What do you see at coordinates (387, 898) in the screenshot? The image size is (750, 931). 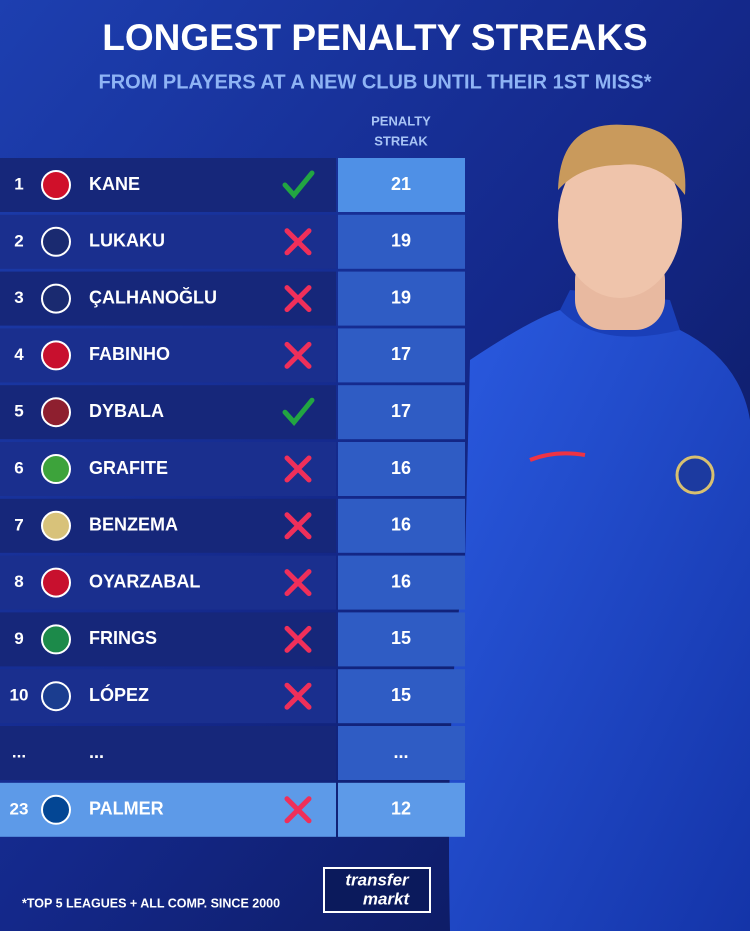 I see `logo-text: markt` at bounding box center [387, 898].